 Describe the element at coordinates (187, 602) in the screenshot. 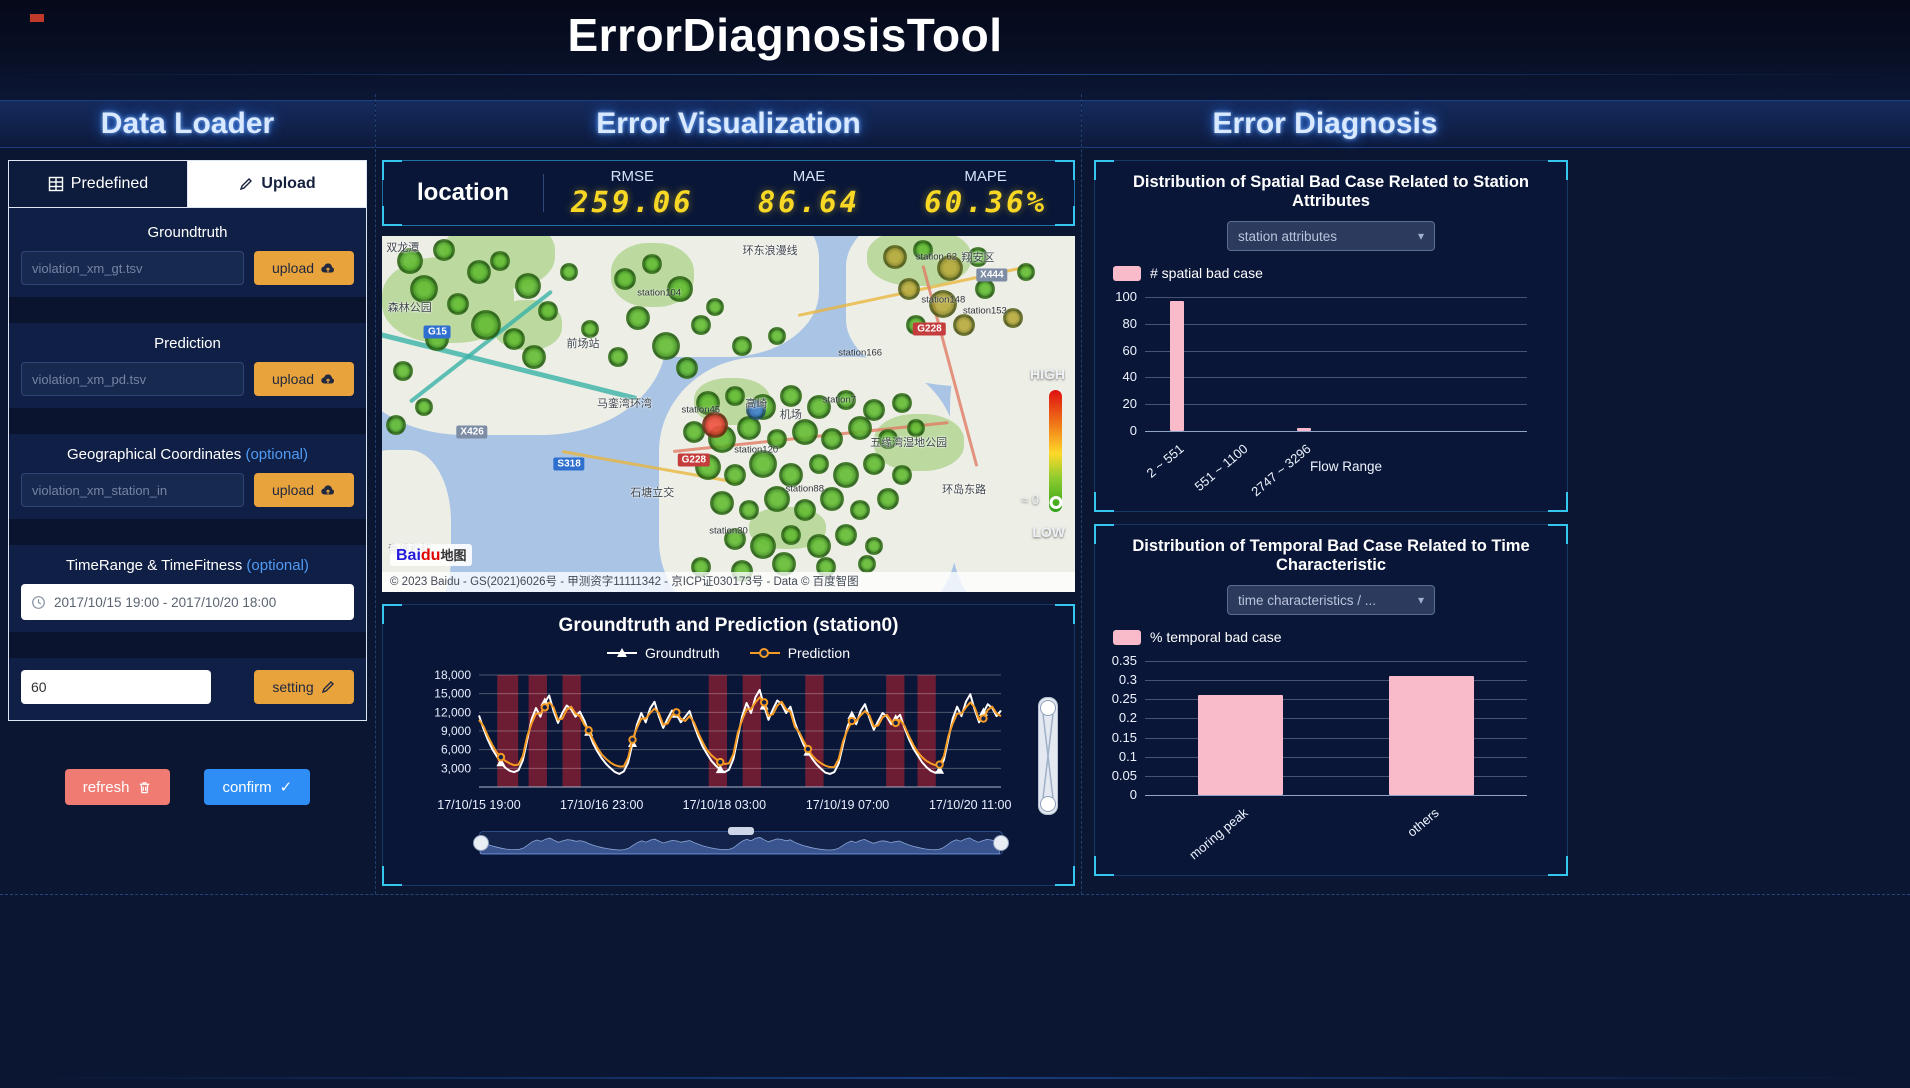

I see `timerange-input: 2017/10/15 19:00 - 2017/10/20 18:00` at that location.